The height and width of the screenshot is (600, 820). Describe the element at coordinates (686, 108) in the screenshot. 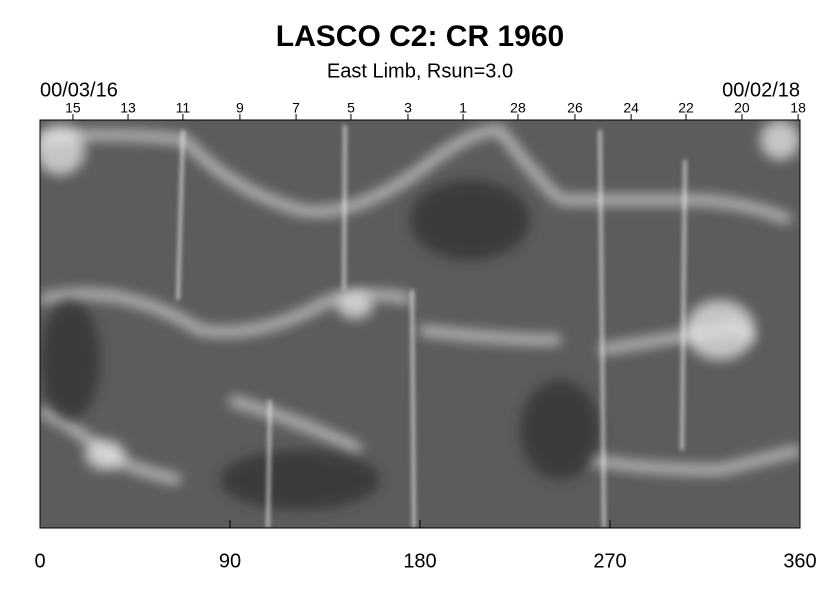

I see `top-tick-label: 22` at that location.